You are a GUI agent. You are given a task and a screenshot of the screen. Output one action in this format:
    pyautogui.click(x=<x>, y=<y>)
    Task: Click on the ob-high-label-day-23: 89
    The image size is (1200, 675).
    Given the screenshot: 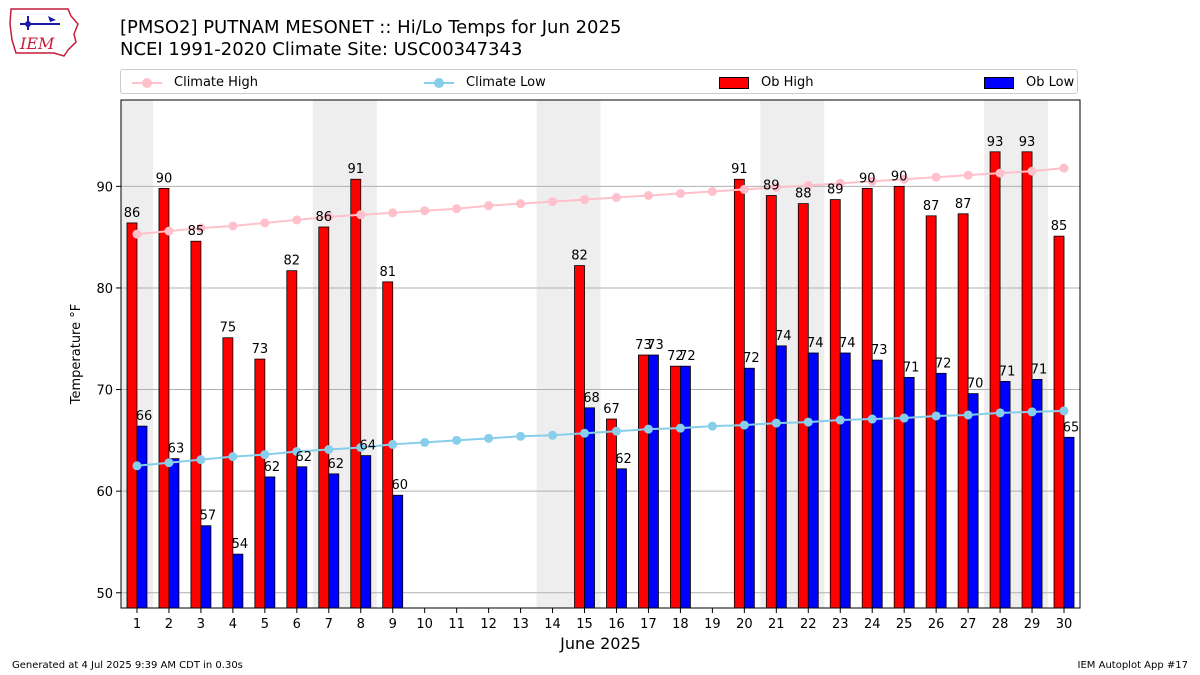 What is the action you would take?
    pyautogui.click(x=835, y=190)
    